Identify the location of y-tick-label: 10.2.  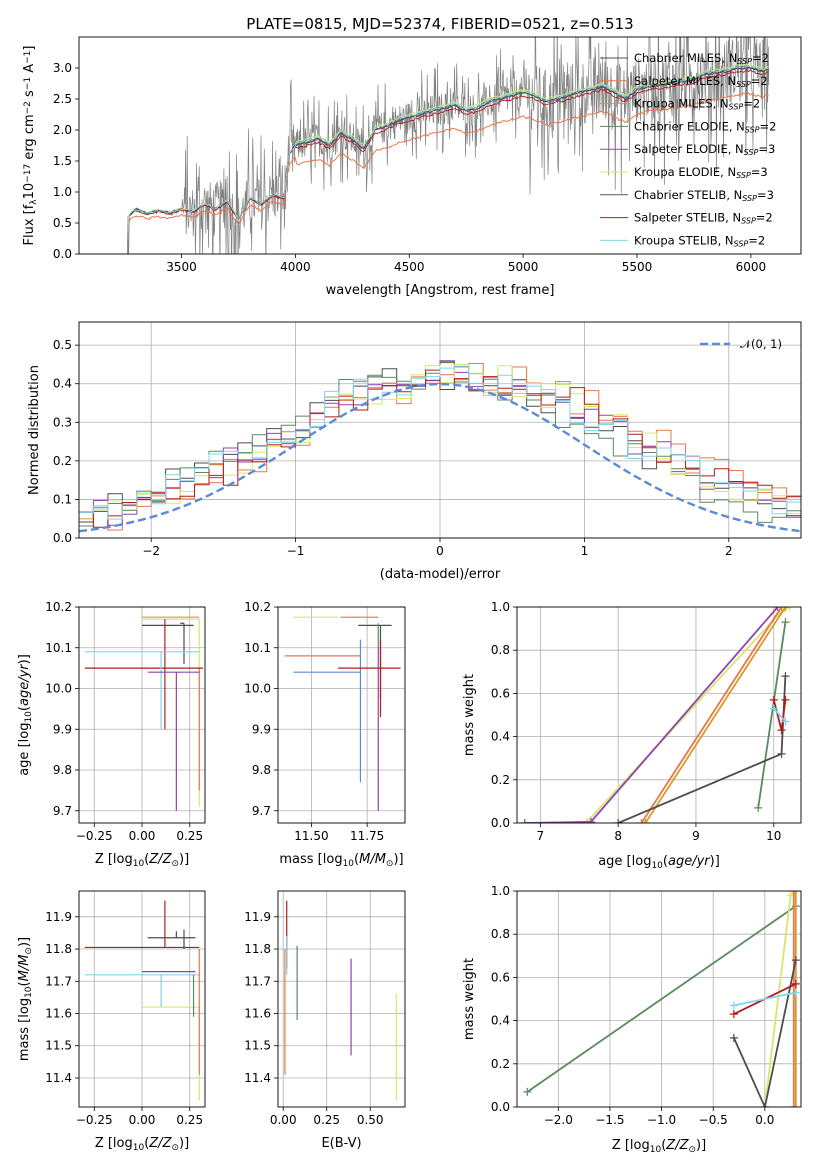
(257, 607).